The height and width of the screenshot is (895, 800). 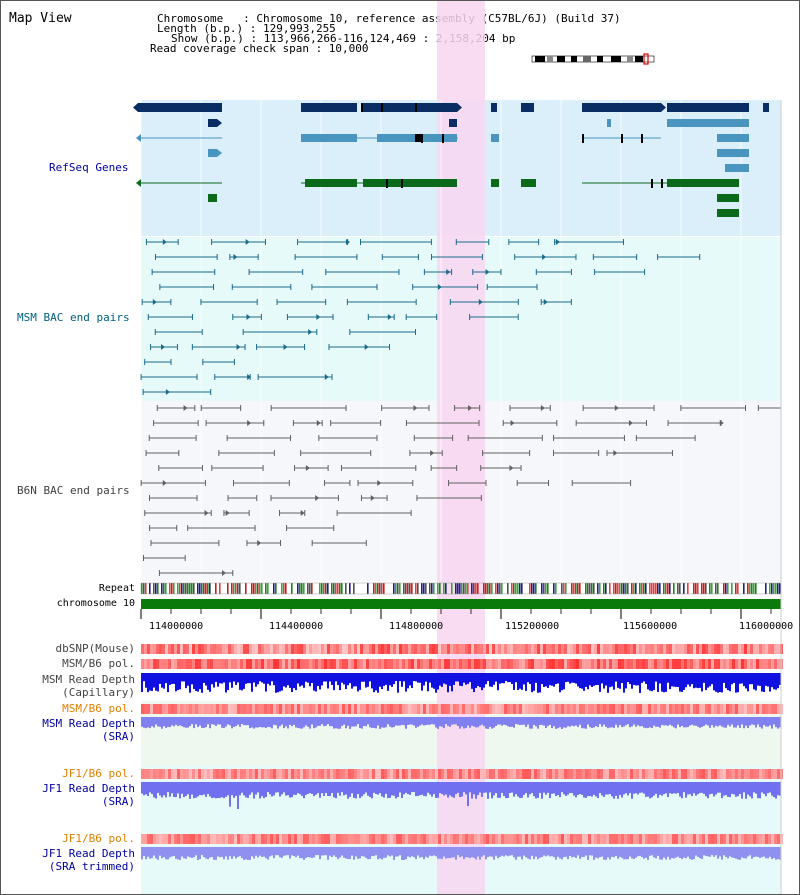 What do you see at coordinates (721, 423) in the screenshot?
I see `b6n-bac-arrow` at bounding box center [721, 423].